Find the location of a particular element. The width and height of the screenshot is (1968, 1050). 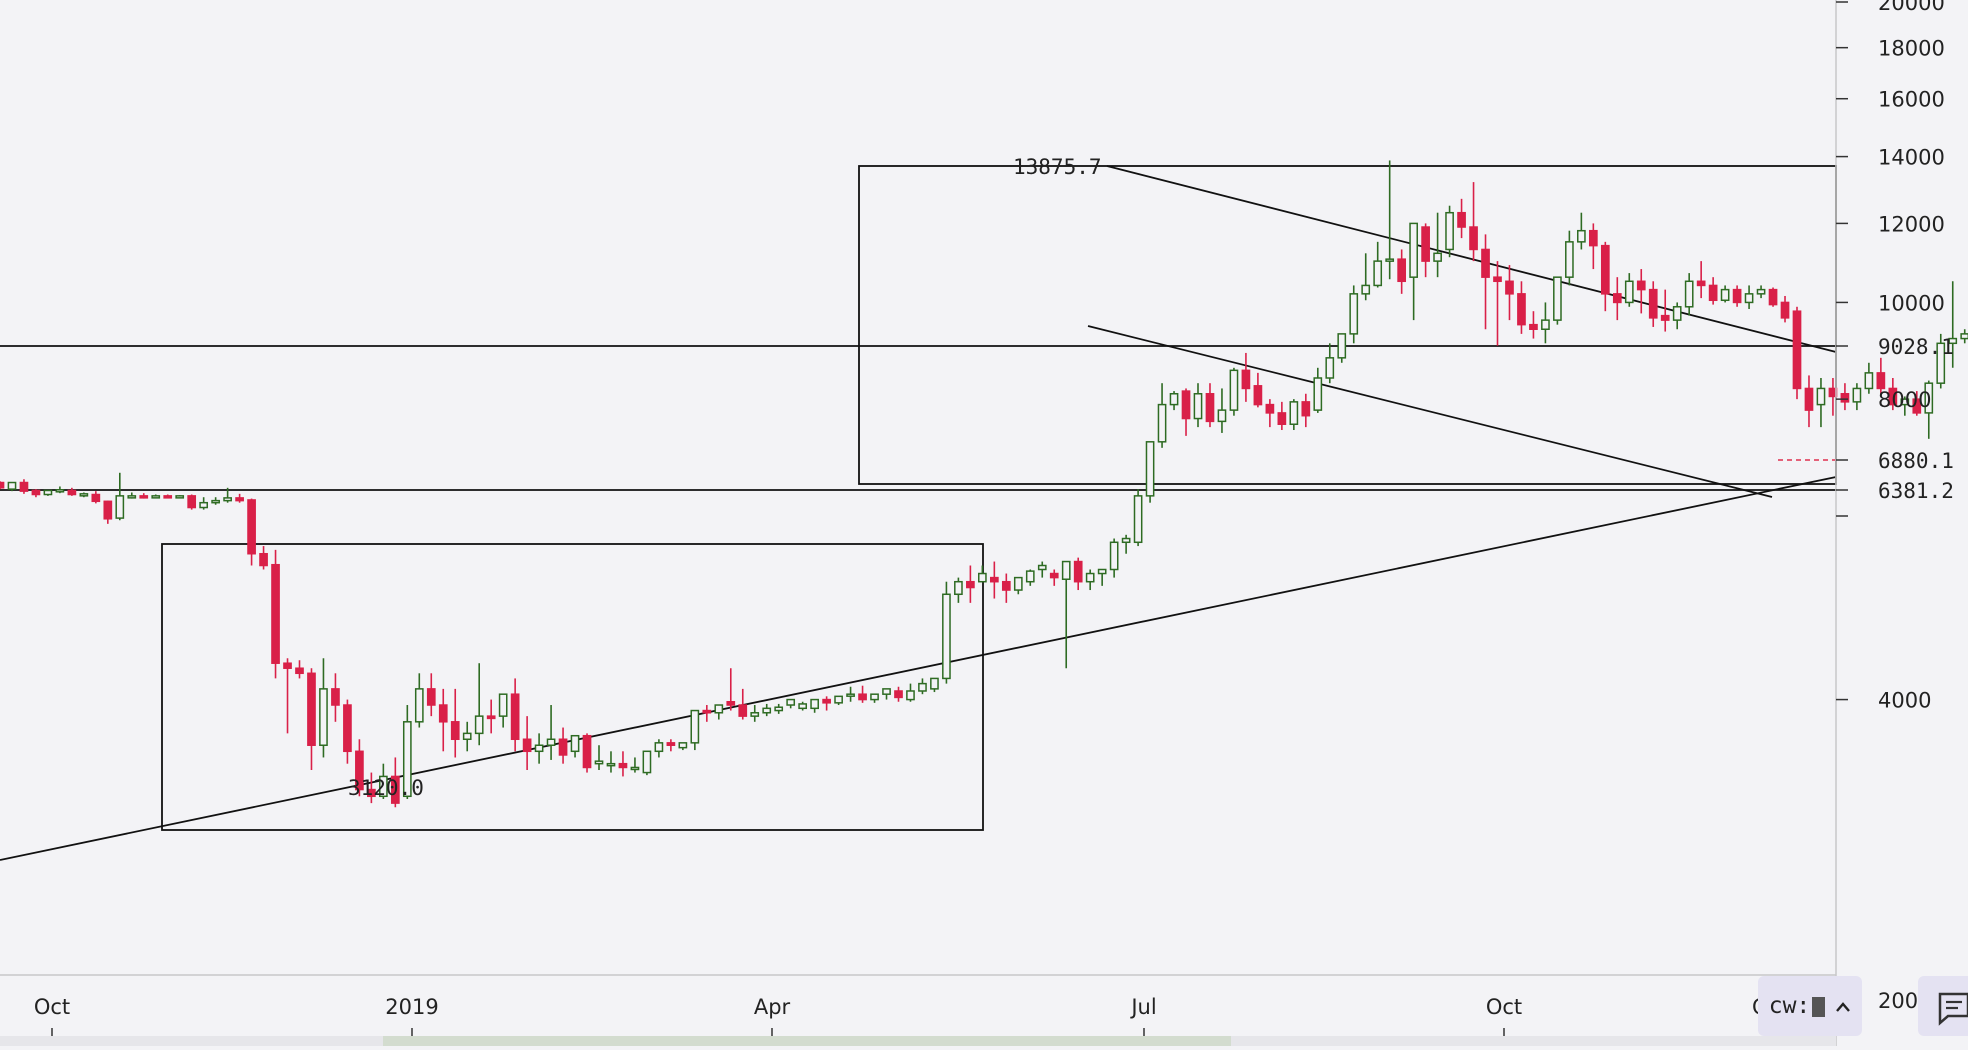

range-rectangle is located at coordinates (572, 687).